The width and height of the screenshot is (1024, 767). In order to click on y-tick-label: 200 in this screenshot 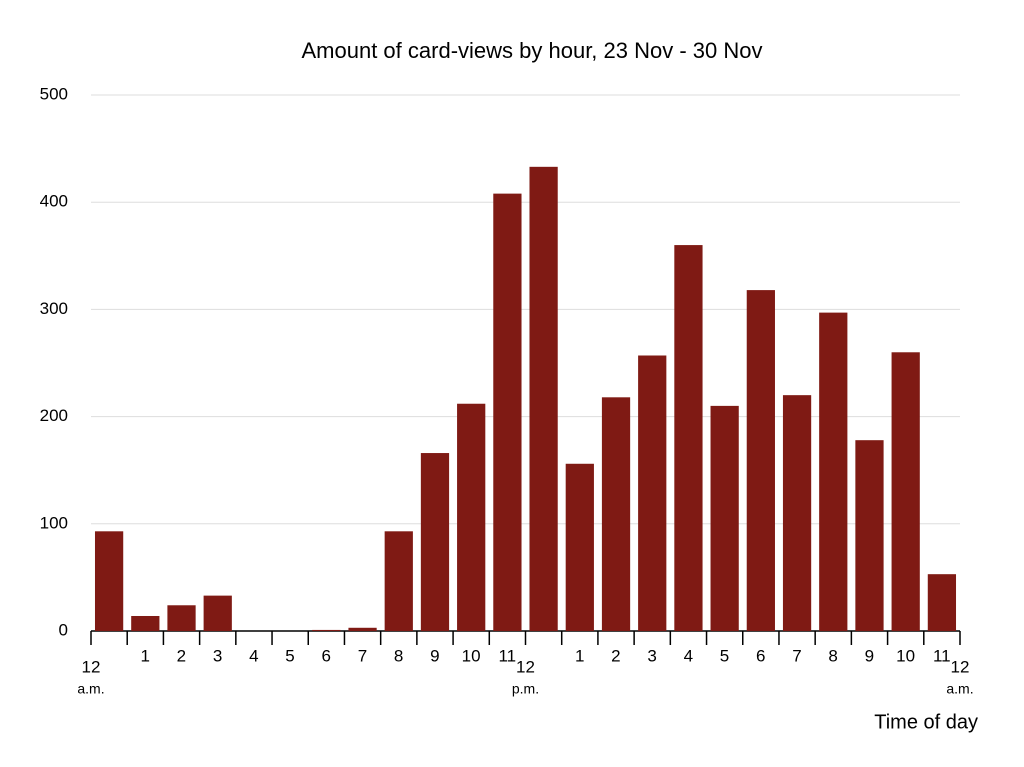, I will do `click(54, 415)`.